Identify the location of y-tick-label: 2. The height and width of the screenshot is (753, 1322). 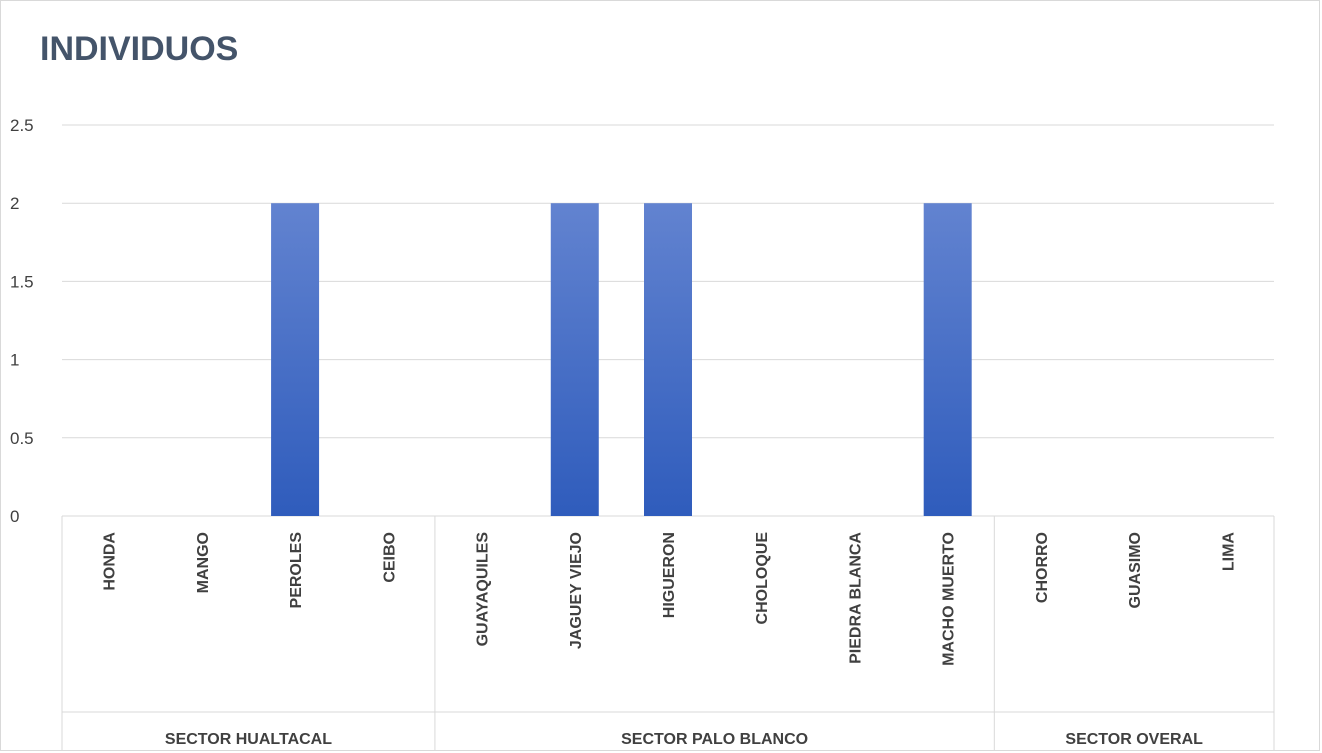
(14, 203).